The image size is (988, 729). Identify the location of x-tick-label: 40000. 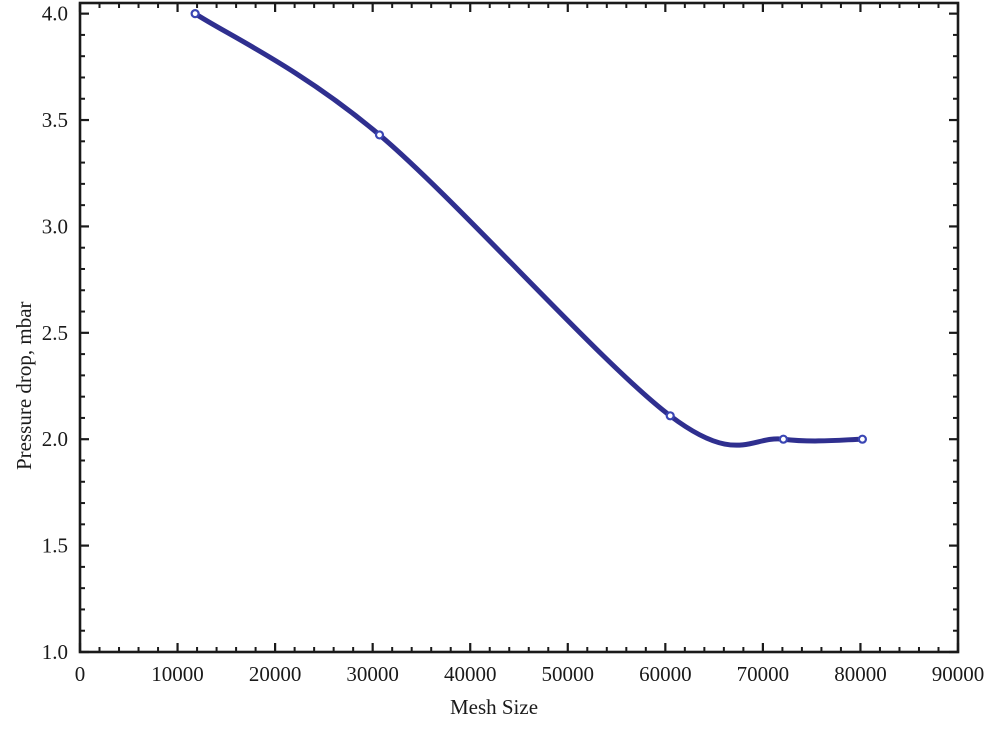
(470, 674).